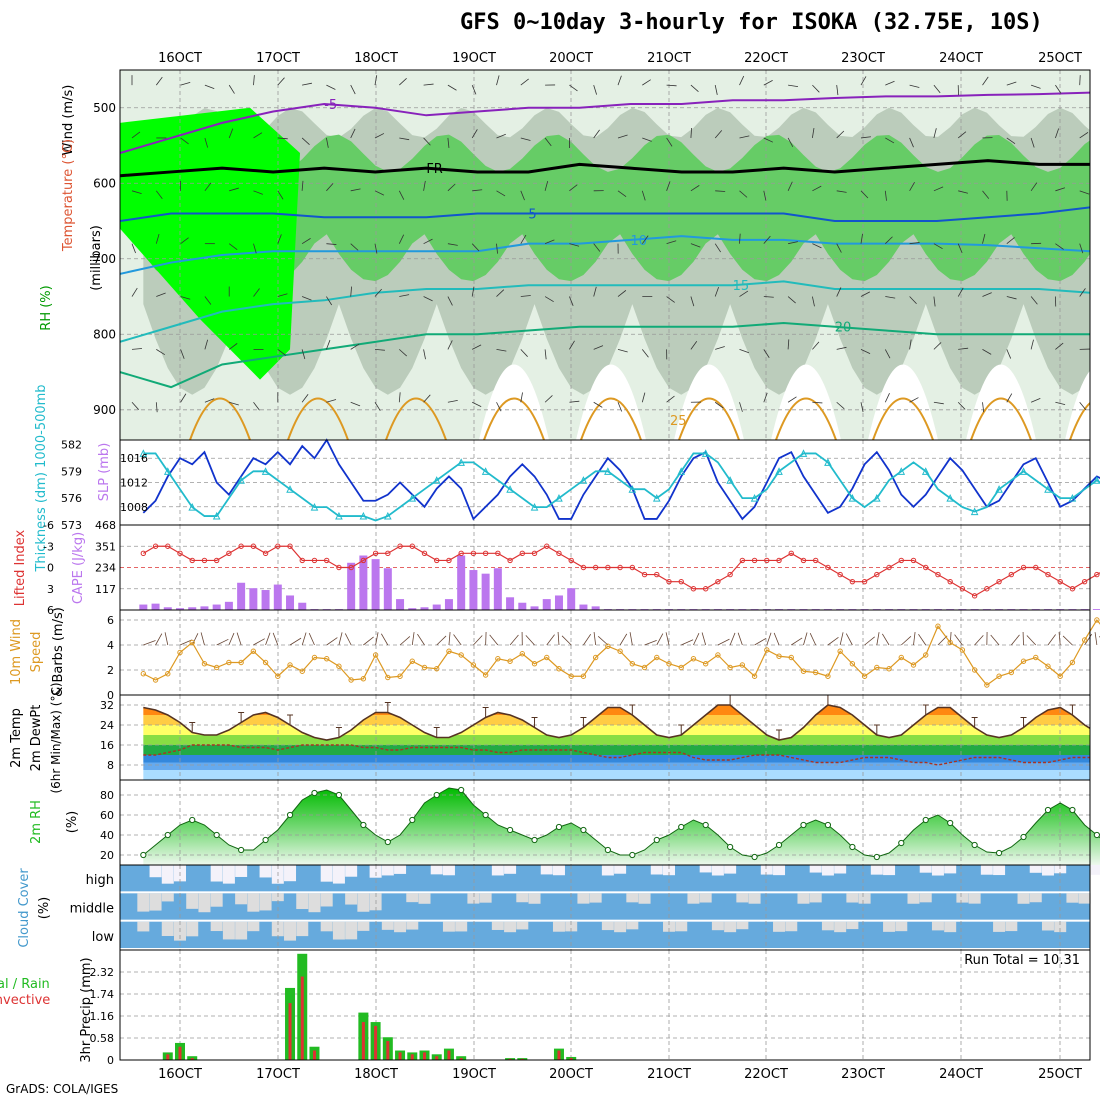  I want to click on wind-tick: 6, so click(110, 620).